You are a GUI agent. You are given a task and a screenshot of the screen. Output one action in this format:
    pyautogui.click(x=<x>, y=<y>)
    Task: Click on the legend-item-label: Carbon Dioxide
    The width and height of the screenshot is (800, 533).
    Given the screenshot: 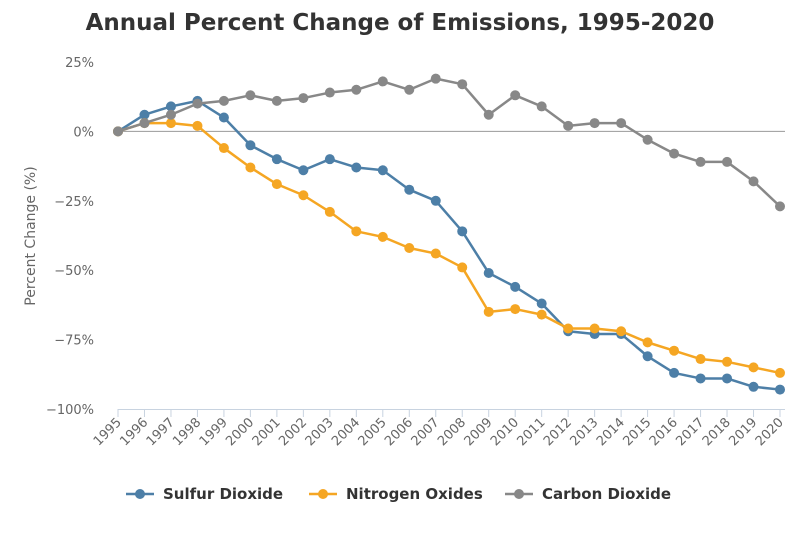 What is the action you would take?
    pyautogui.click(x=606, y=494)
    